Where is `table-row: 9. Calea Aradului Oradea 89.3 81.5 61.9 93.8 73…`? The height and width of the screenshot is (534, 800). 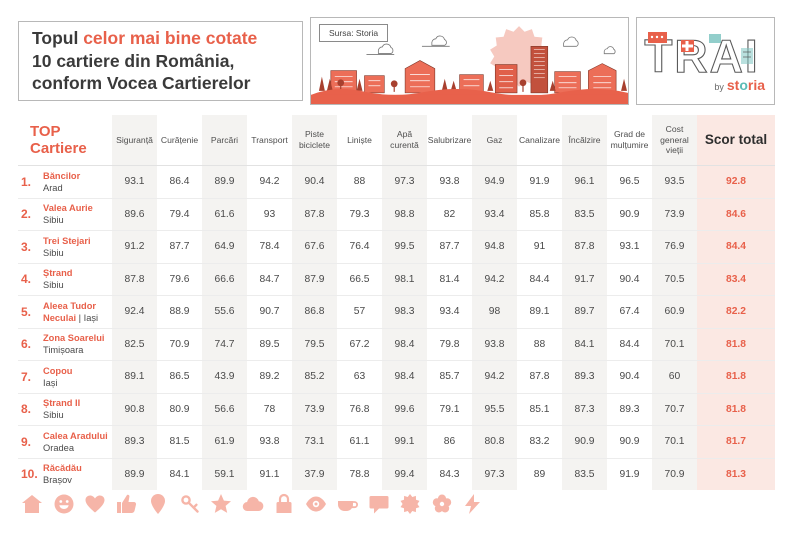 table-row: 9. Calea Aradului Oradea 89.3 81.5 61.9 93.8 73… is located at coordinates (396, 442).